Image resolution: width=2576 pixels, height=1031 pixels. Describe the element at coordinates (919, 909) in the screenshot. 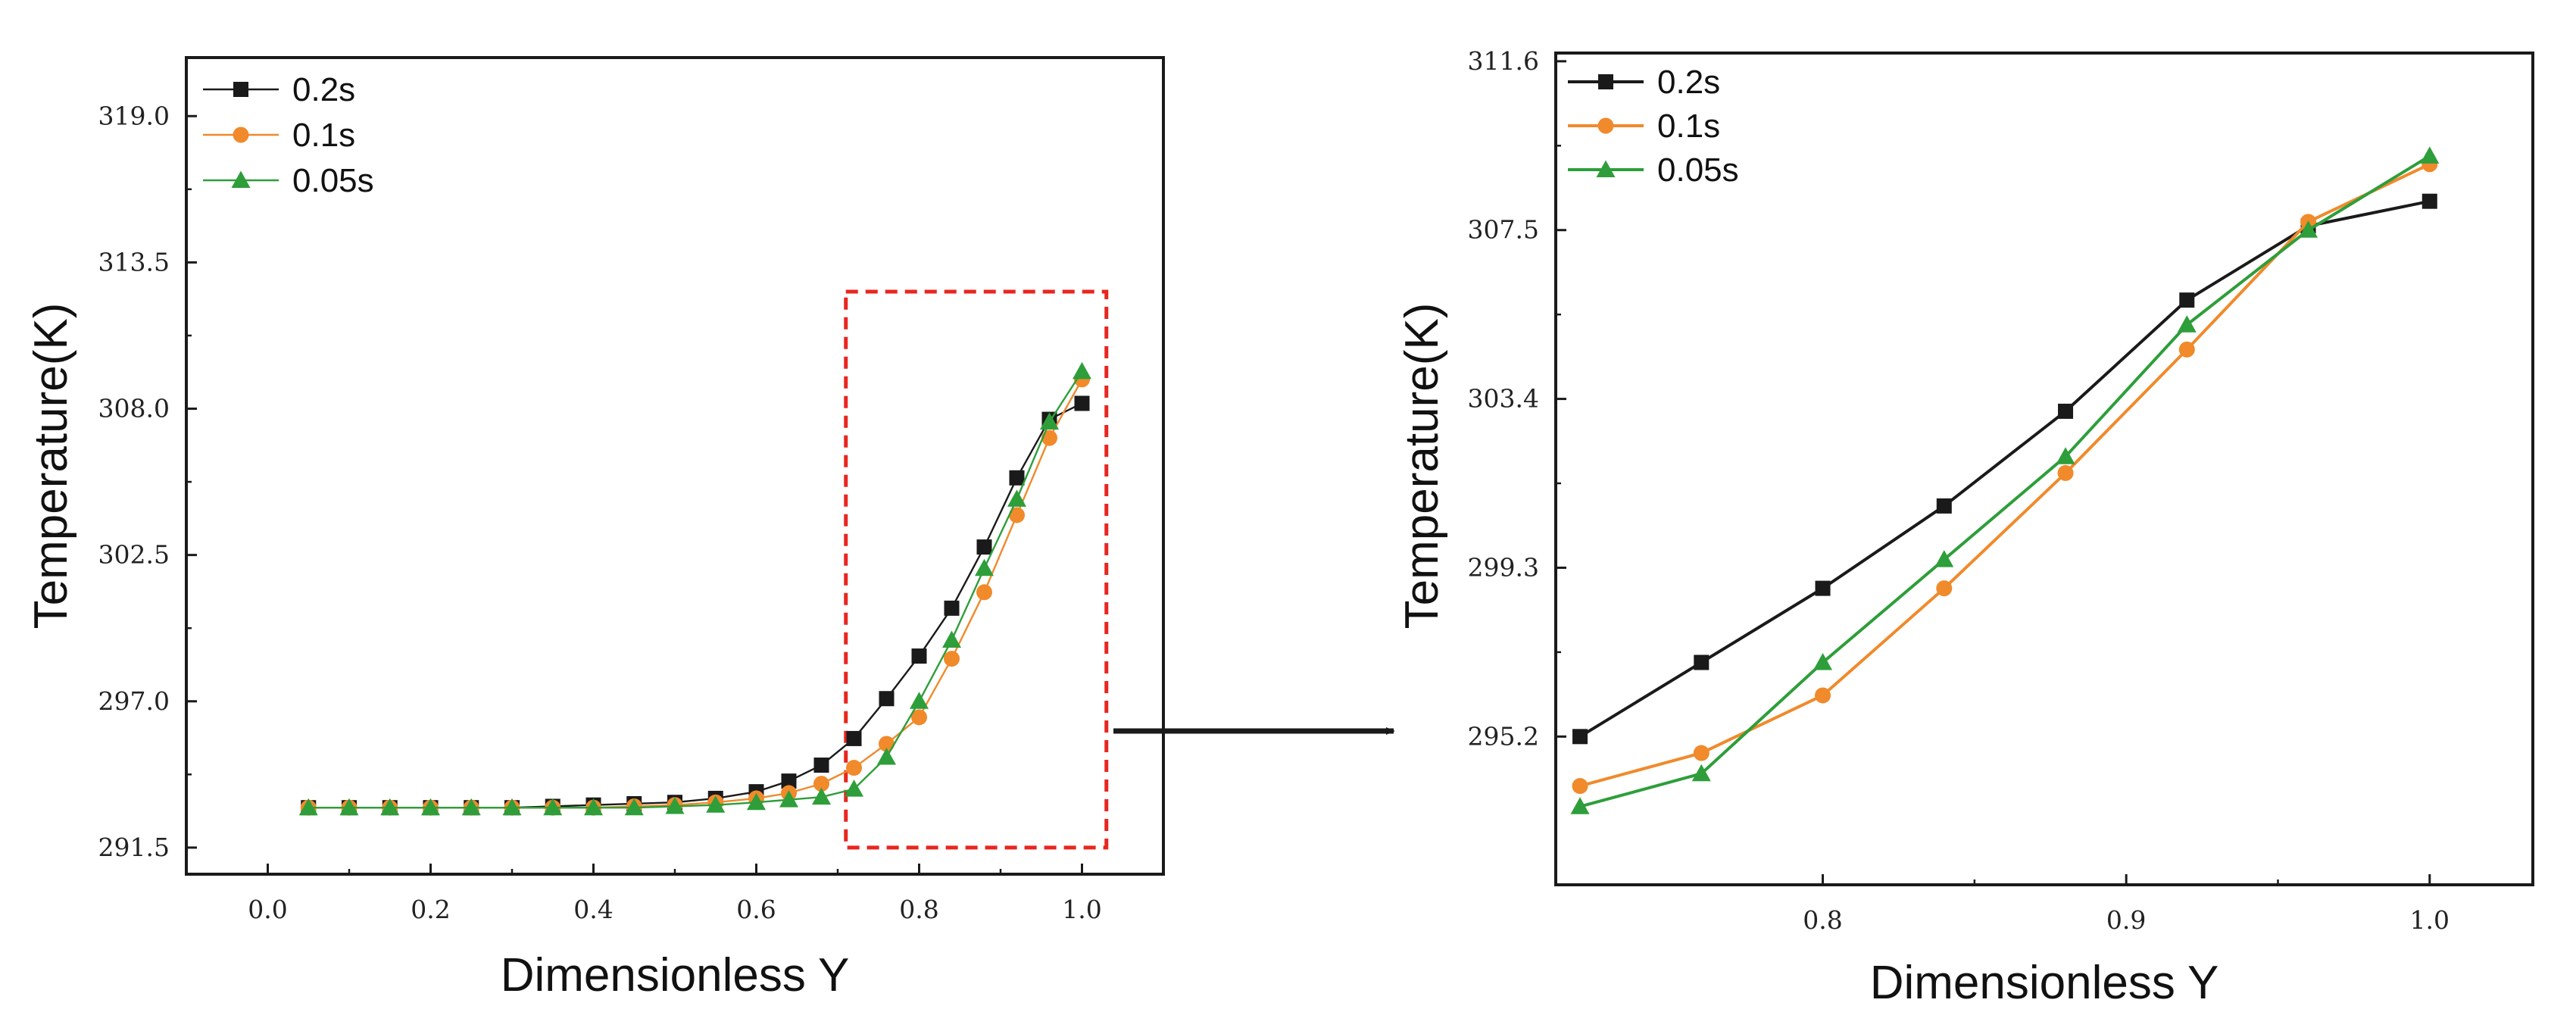

I see `left-x-tick-label: 0.8` at that location.